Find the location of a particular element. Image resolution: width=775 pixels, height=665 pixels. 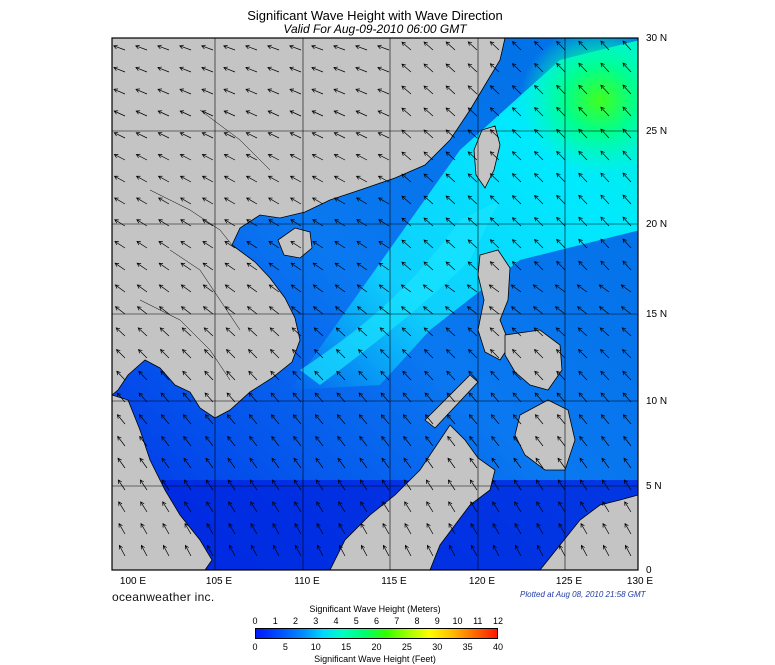

colorbar-meters-tick: 5 is located at coordinates (356, 621).